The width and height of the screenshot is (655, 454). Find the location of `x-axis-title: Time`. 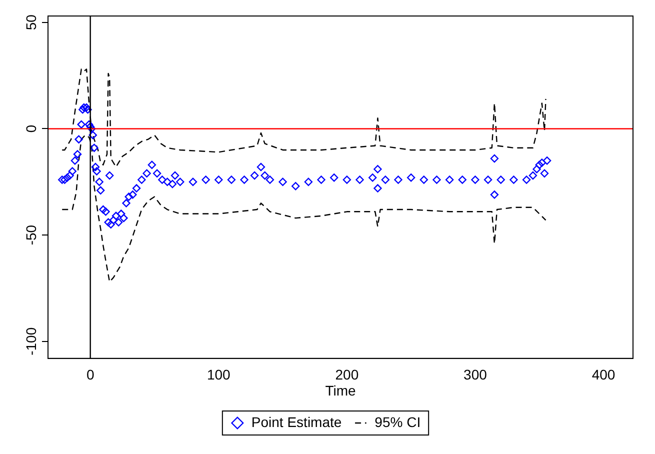

x-axis-title: Time is located at coordinates (340, 390).